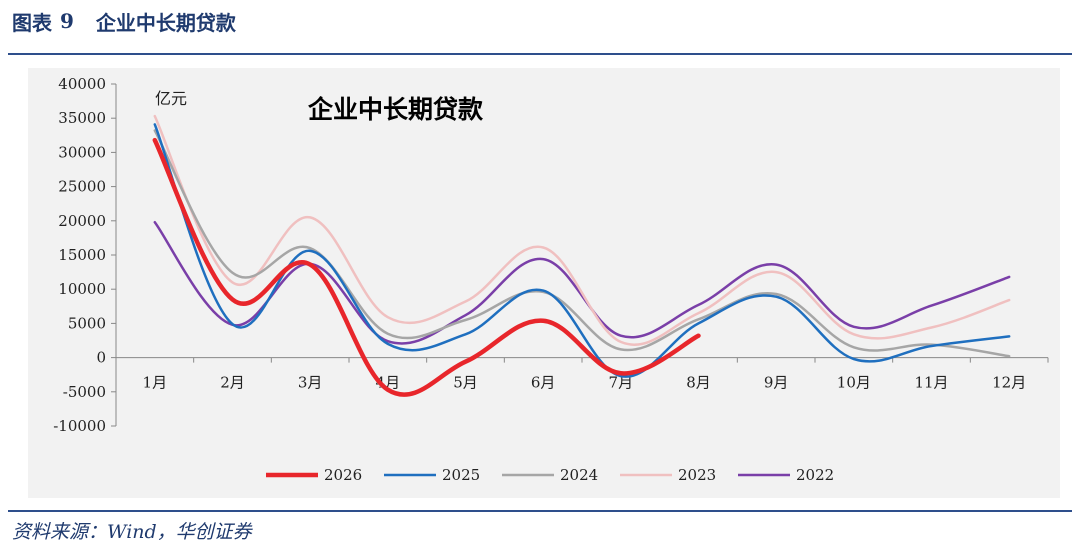  I want to click on y-tick-label: 35000, so click(82, 118).